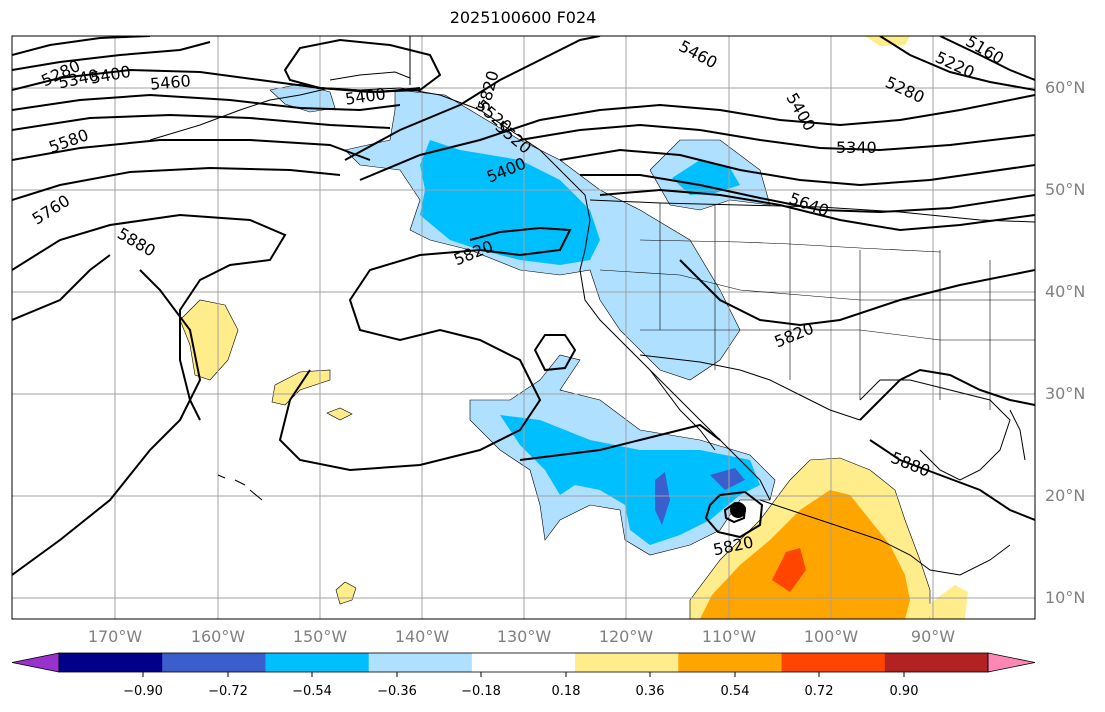 This screenshot has width=1105, height=712. I want to click on contour-line-5880-west, so click(107, 422).